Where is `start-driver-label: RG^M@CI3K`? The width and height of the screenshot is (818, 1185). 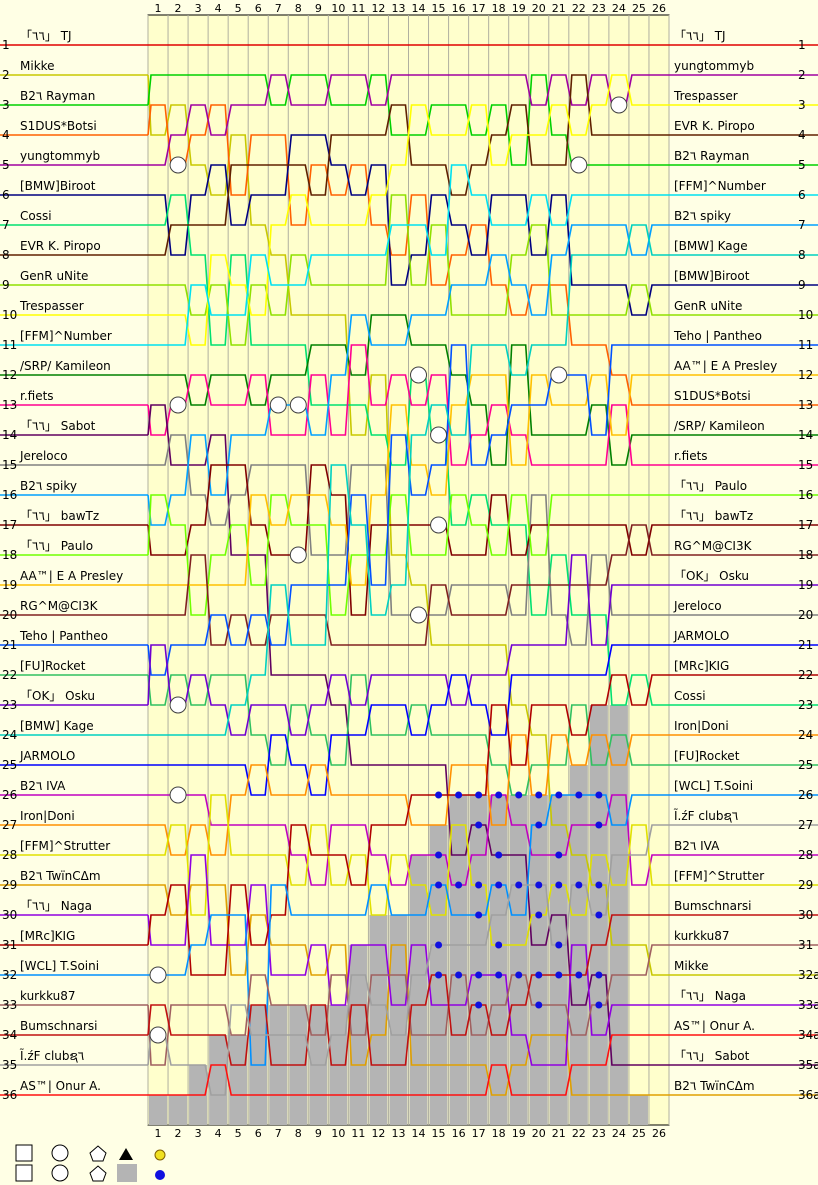
start-driver-label: RG^M@CI3K is located at coordinates (59, 606).